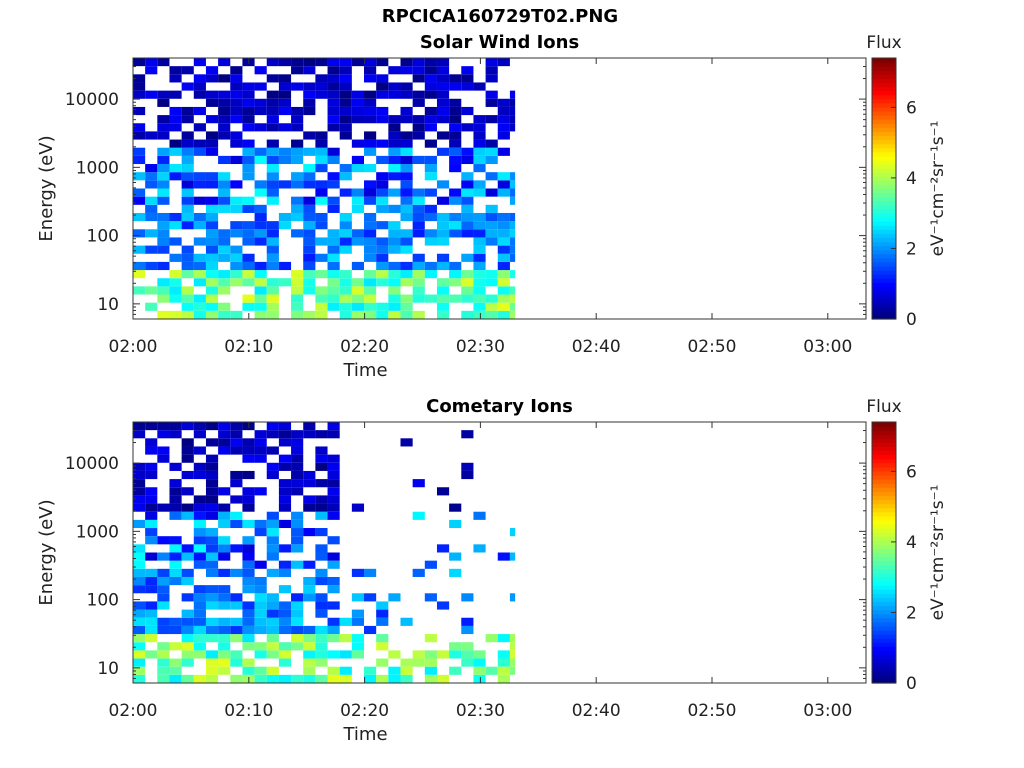 The height and width of the screenshot is (768, 1024). I want to click on y-tick-label: 10, so click(108, 669).